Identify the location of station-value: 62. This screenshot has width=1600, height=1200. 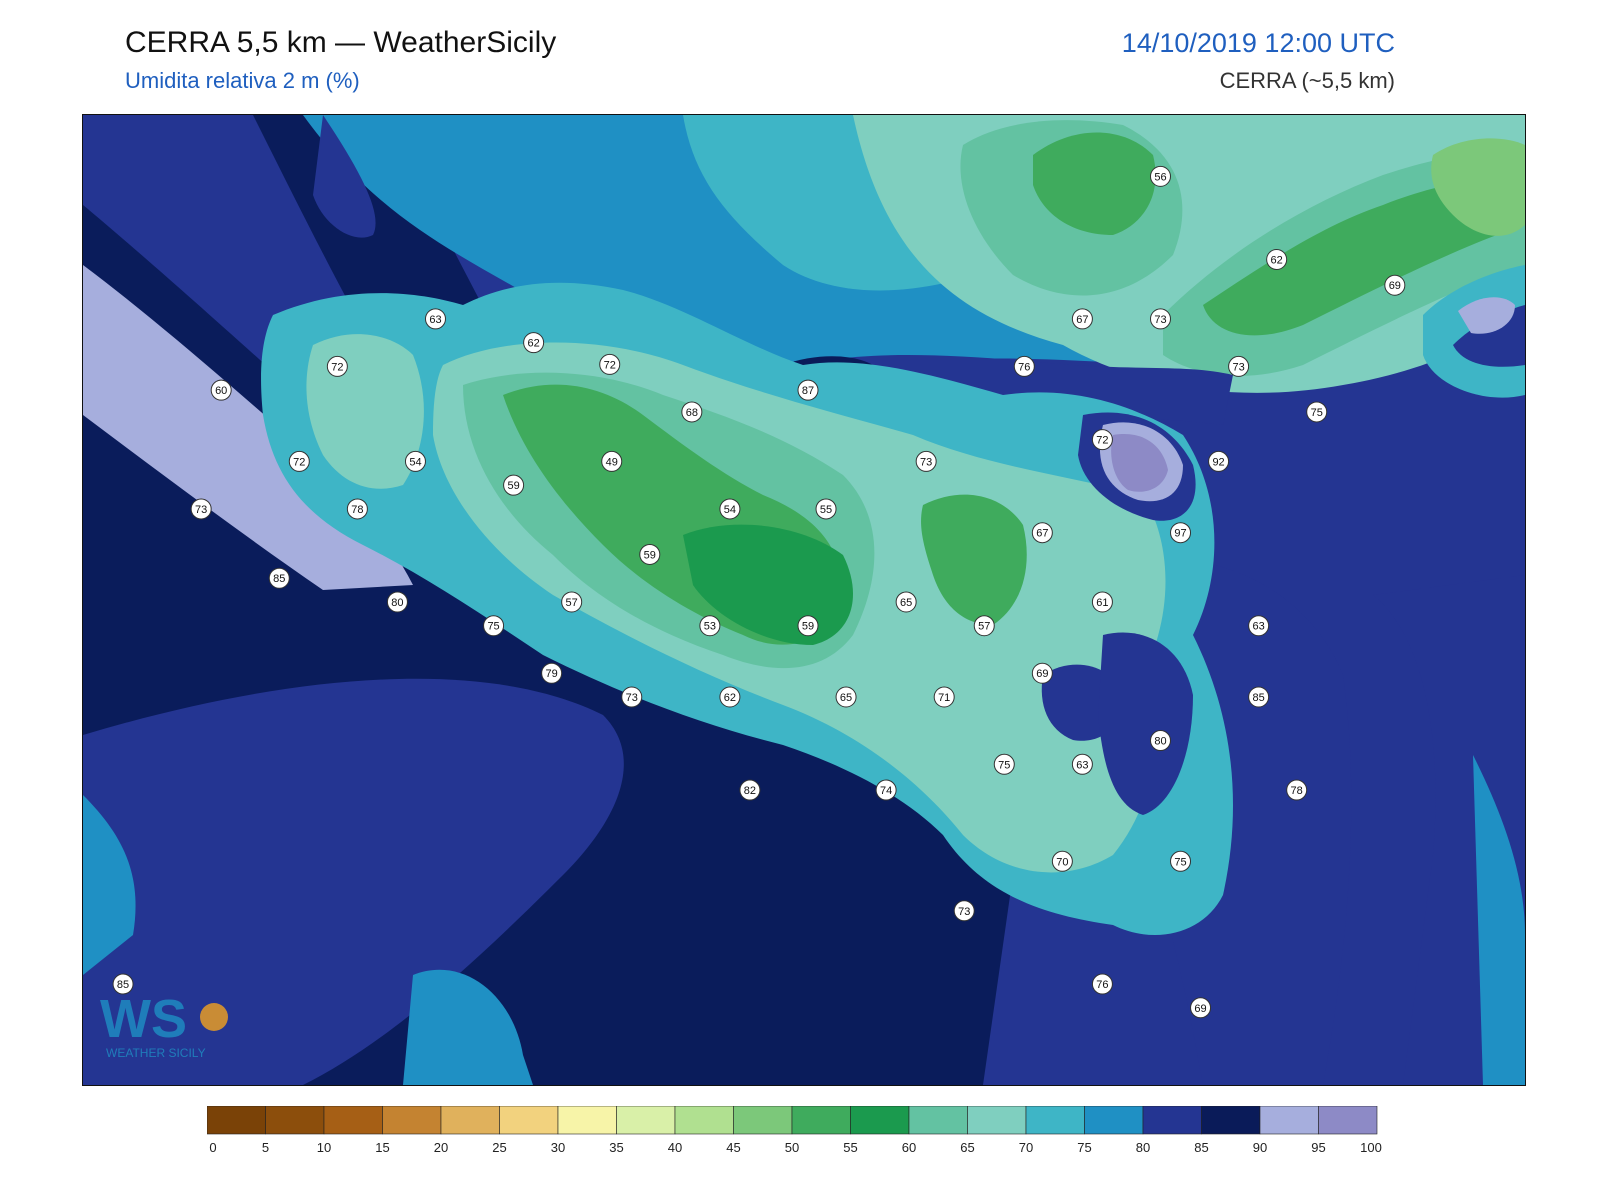
(1277, 261).